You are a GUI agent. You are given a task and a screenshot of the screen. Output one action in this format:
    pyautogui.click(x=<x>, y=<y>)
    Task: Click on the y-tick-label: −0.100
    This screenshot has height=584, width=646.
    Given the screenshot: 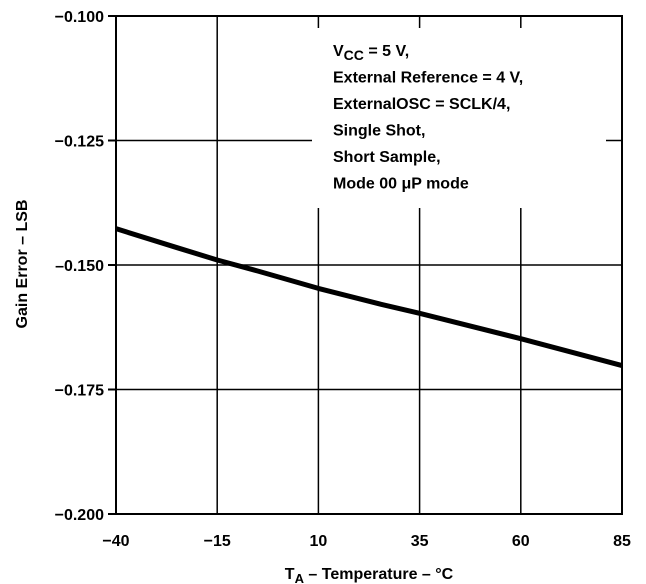 What is the action you would take?
    pyautogui.click(x=79, y=17)
    